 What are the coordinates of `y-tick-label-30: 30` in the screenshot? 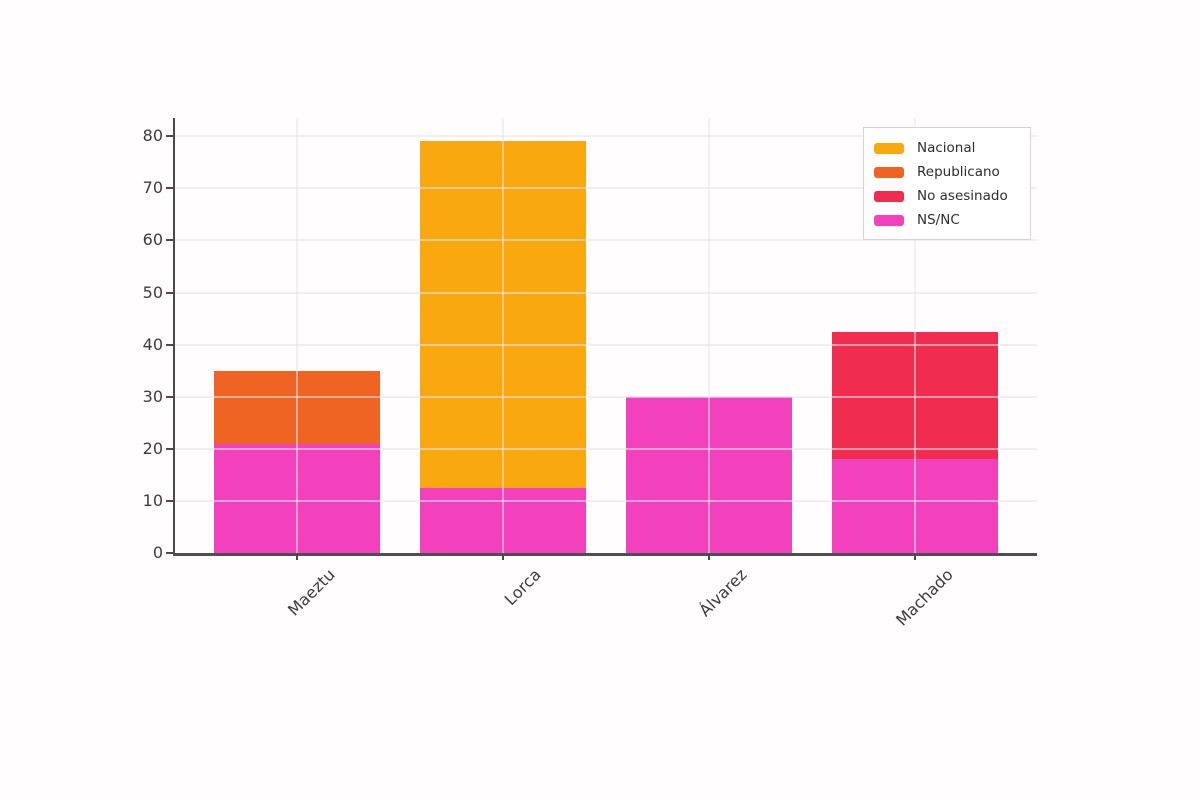 It's located at (152, 396).